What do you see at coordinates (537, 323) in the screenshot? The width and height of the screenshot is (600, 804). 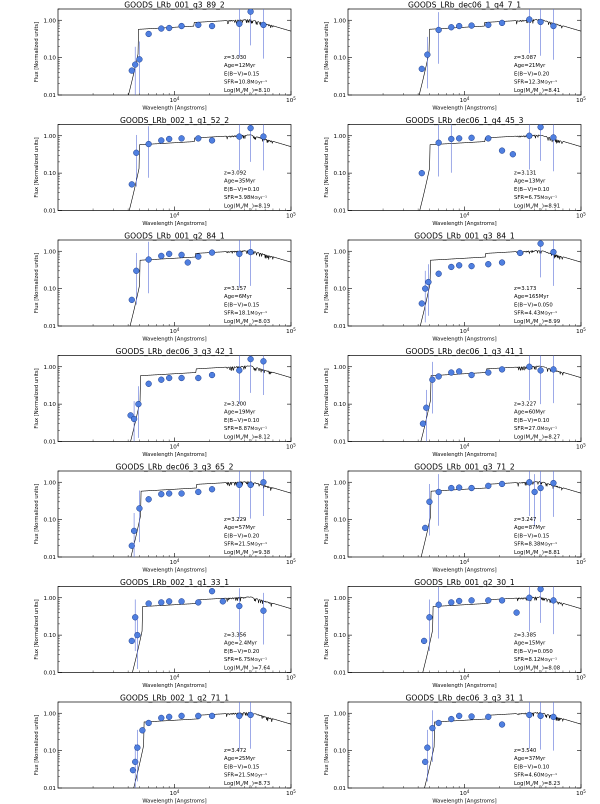 I see `mass-text: Log(M*/M⊙)=8.99` at bounding box center [537, 323].